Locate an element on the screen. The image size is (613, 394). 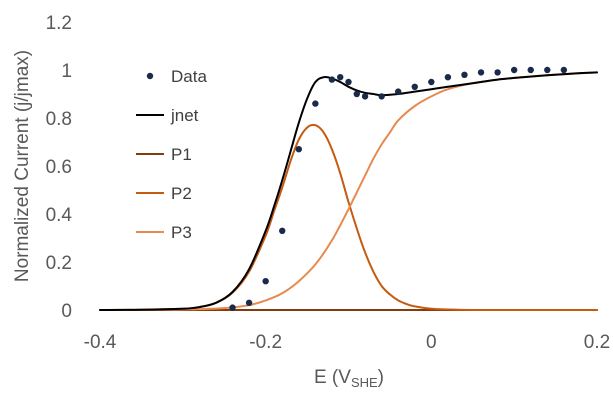
legend-label-p2: P2 is located at coordinates (181, 193).